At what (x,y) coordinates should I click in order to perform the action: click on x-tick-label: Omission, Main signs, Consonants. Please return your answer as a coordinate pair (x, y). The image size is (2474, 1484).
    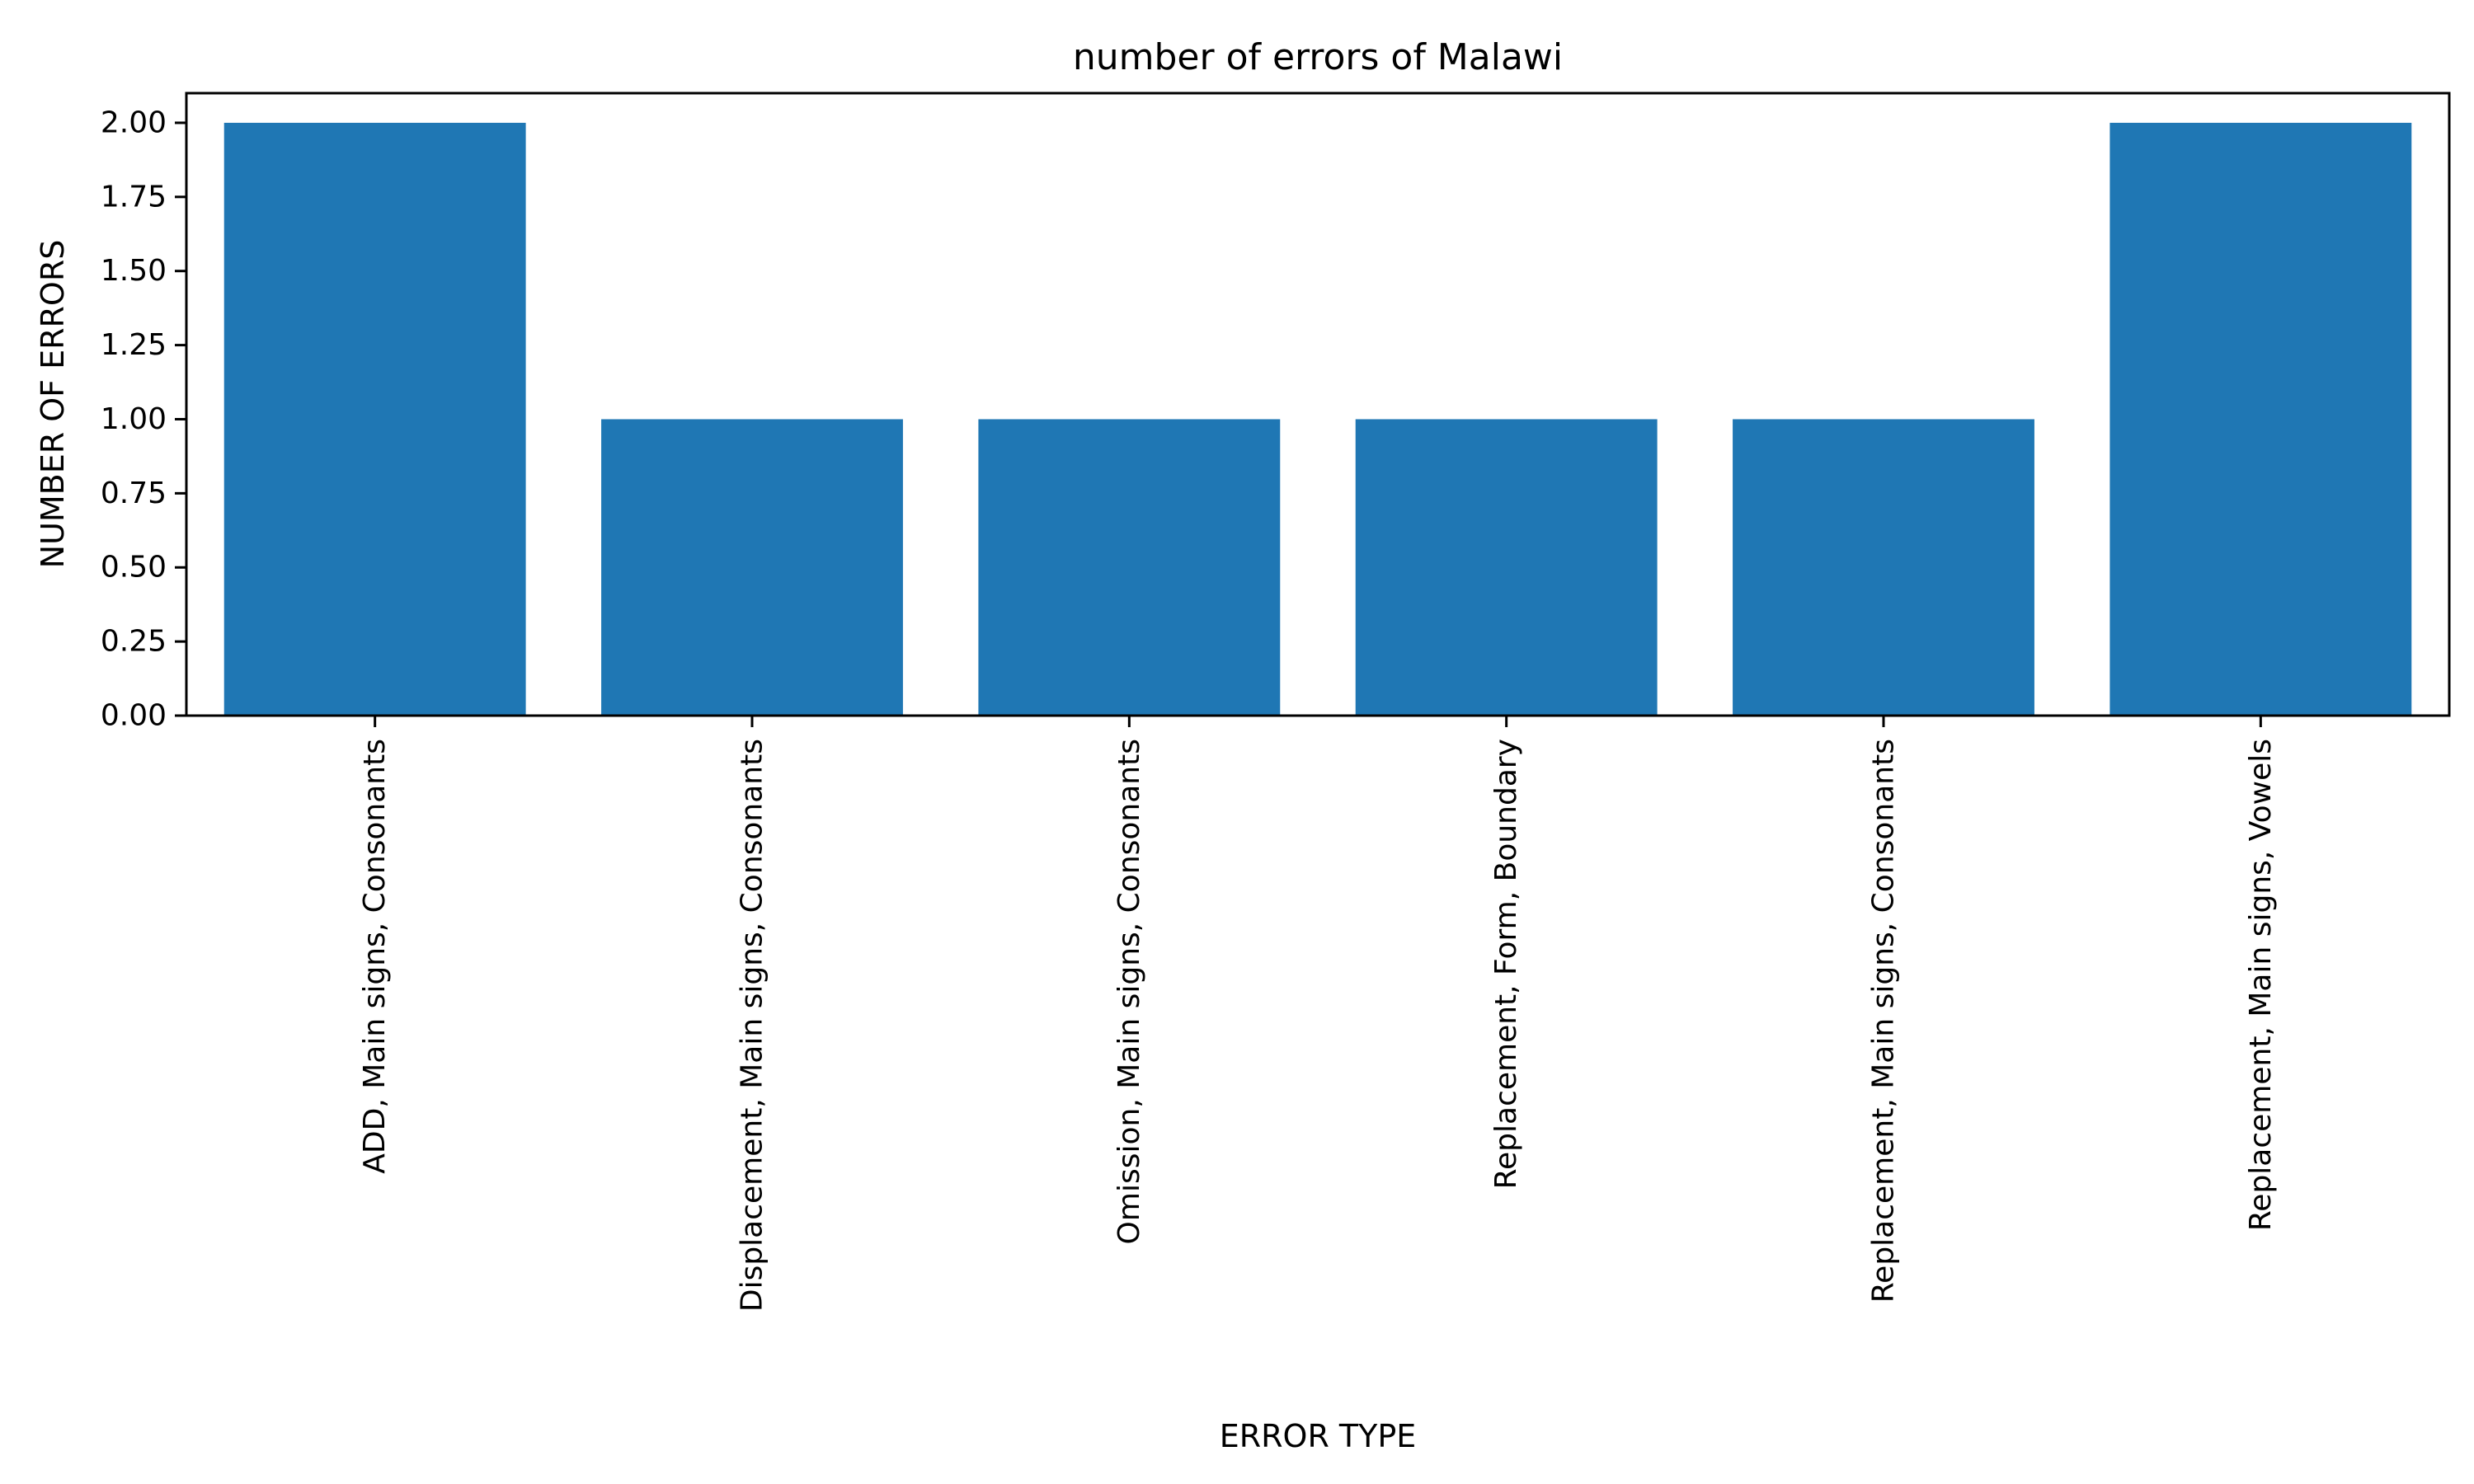
    Looking at the image, I should click on (1129, 991).